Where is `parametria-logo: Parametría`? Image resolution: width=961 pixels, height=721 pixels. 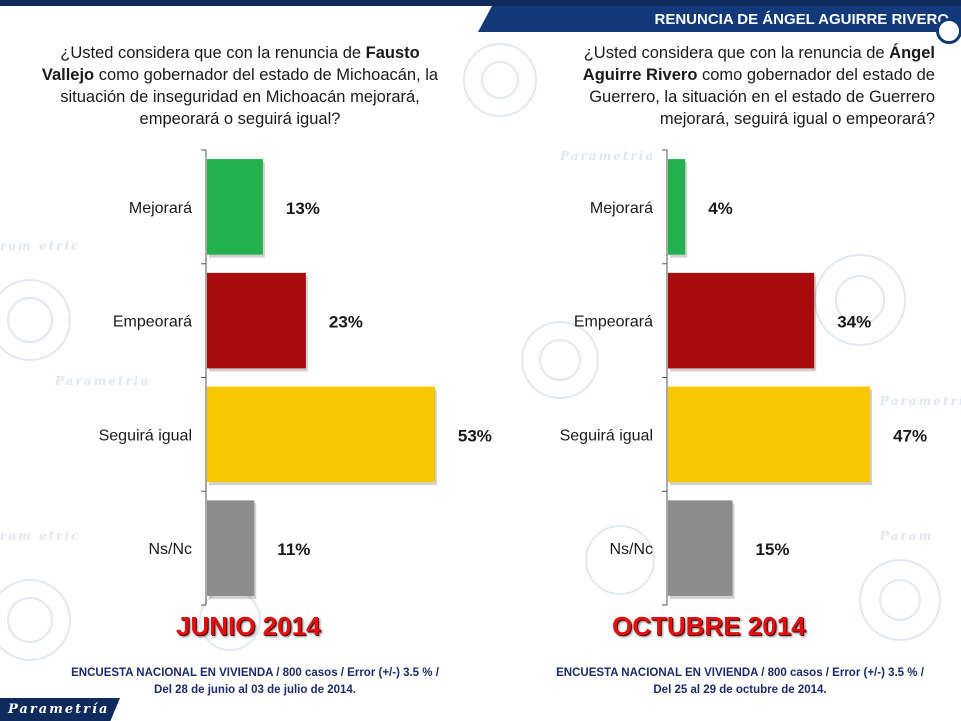 parametria-logo: Parametría is located at coordinates (60, 709).